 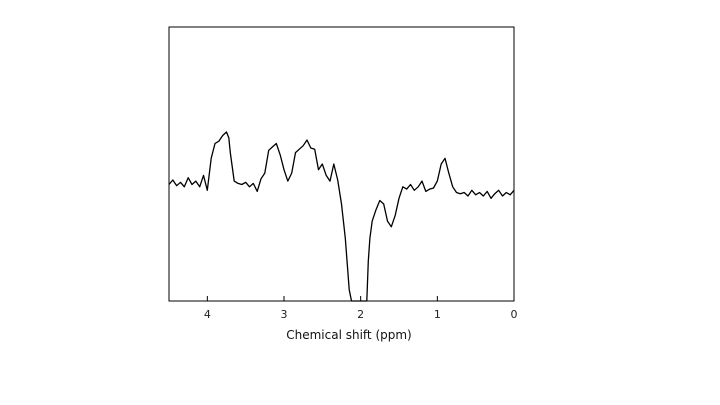 I want to click on x-tick-label: 2, so click(x=360, y=314).